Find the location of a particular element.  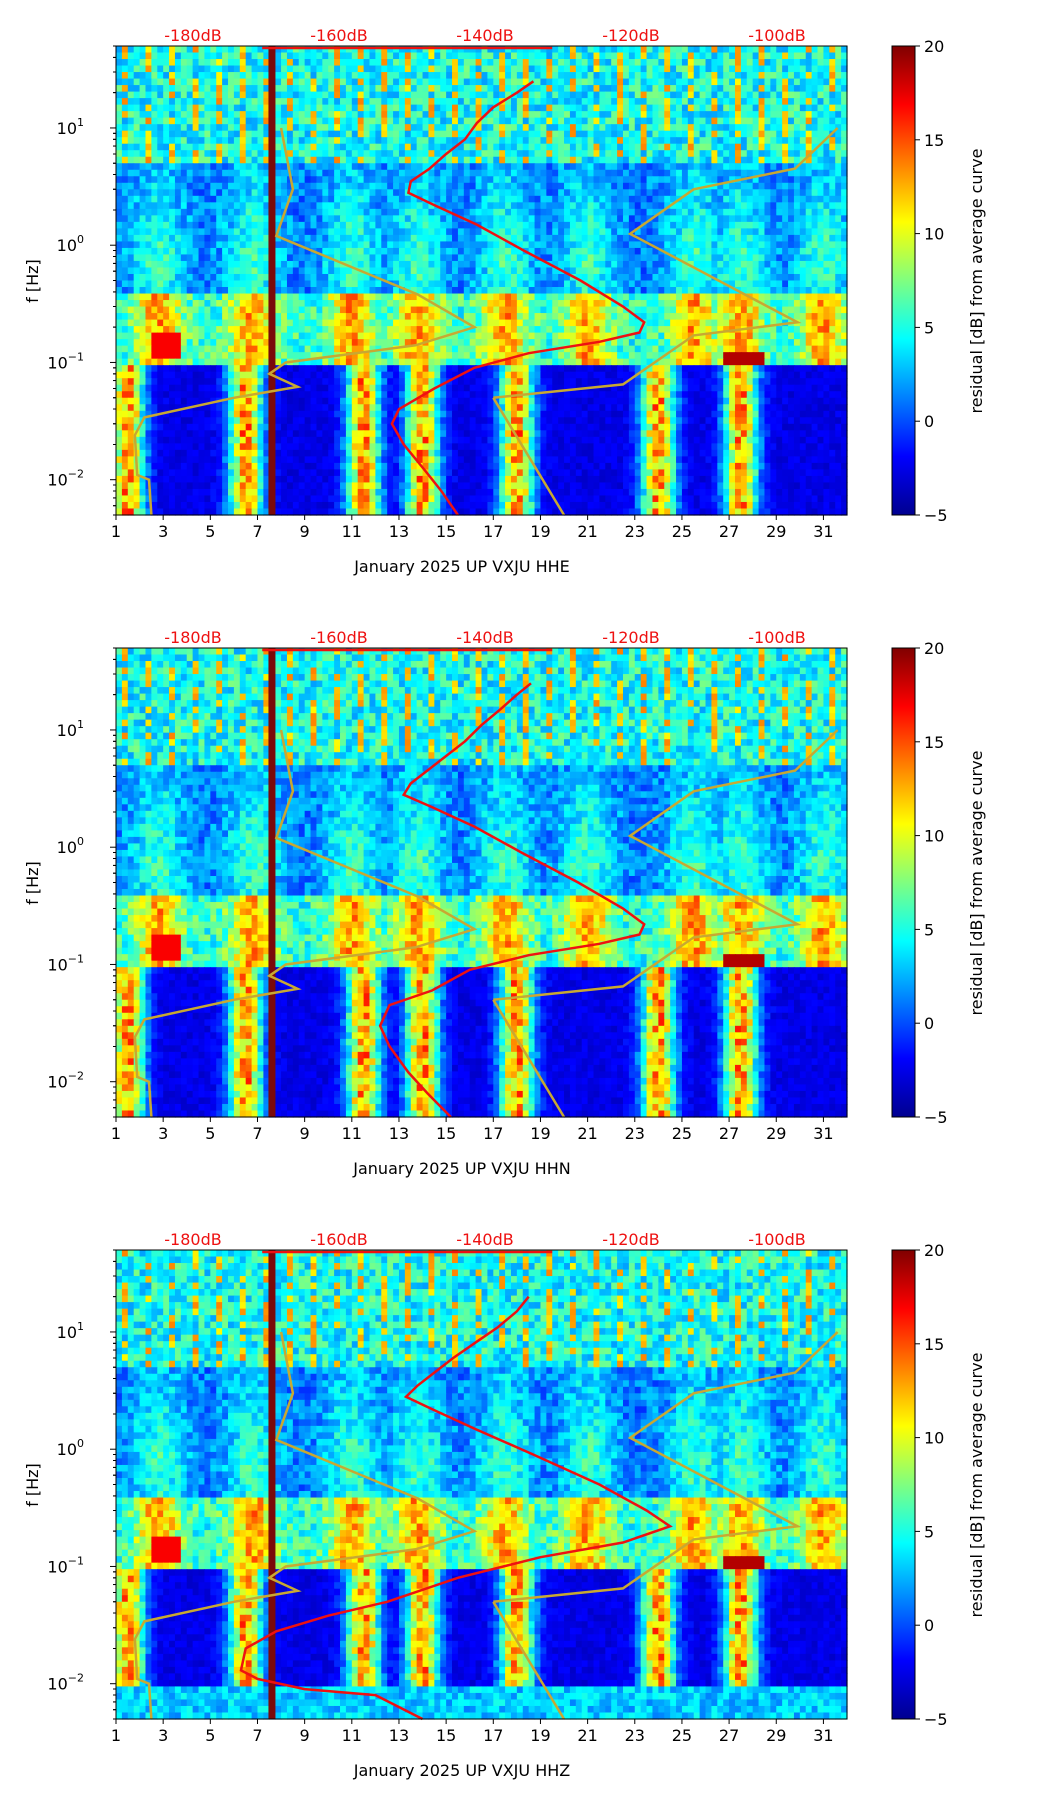

x-axis-label: January 2025 UP VXJU HHN is located at coordinates (461, 1168).